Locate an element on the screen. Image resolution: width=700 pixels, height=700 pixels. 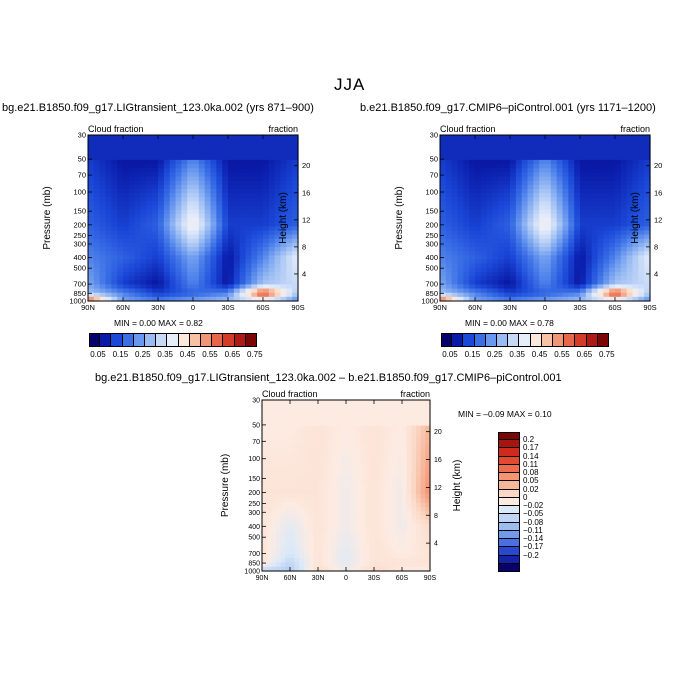
y-tick-label: 1000 is located at coordinates (77, 301).